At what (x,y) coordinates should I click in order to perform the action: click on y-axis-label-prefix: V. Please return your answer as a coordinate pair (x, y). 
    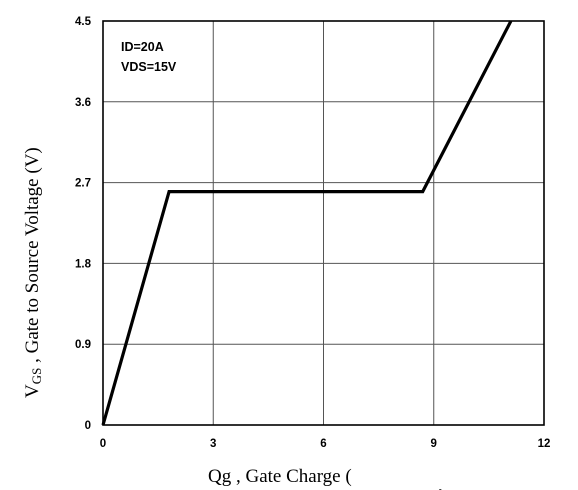
    Looking at the image, I should click on (32, 391).